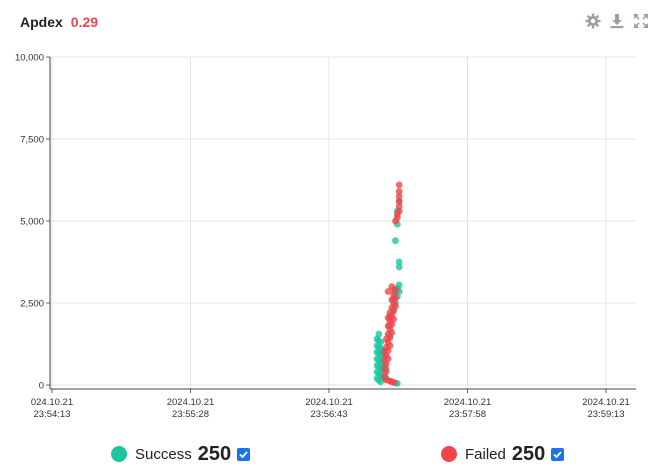  I want to click on legend-count-success: 250, so click(214, 453).